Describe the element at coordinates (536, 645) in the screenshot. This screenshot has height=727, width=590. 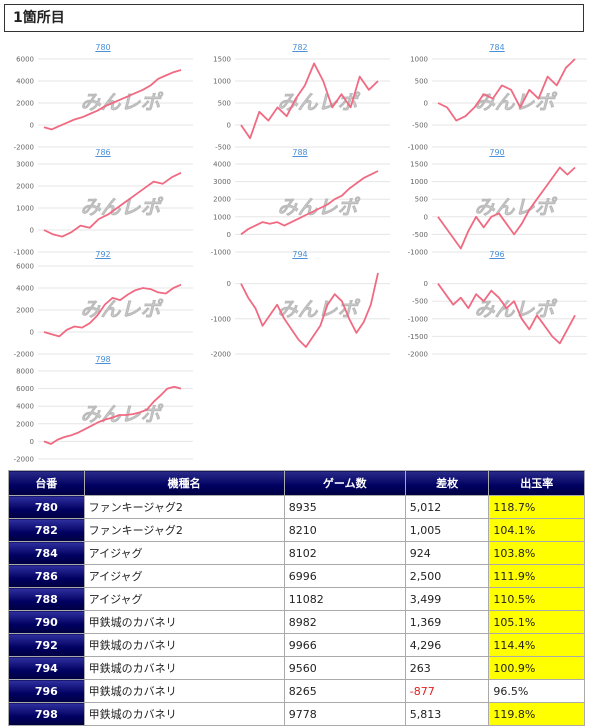
I see `payout-rate-cell: 114.4%` at that location.